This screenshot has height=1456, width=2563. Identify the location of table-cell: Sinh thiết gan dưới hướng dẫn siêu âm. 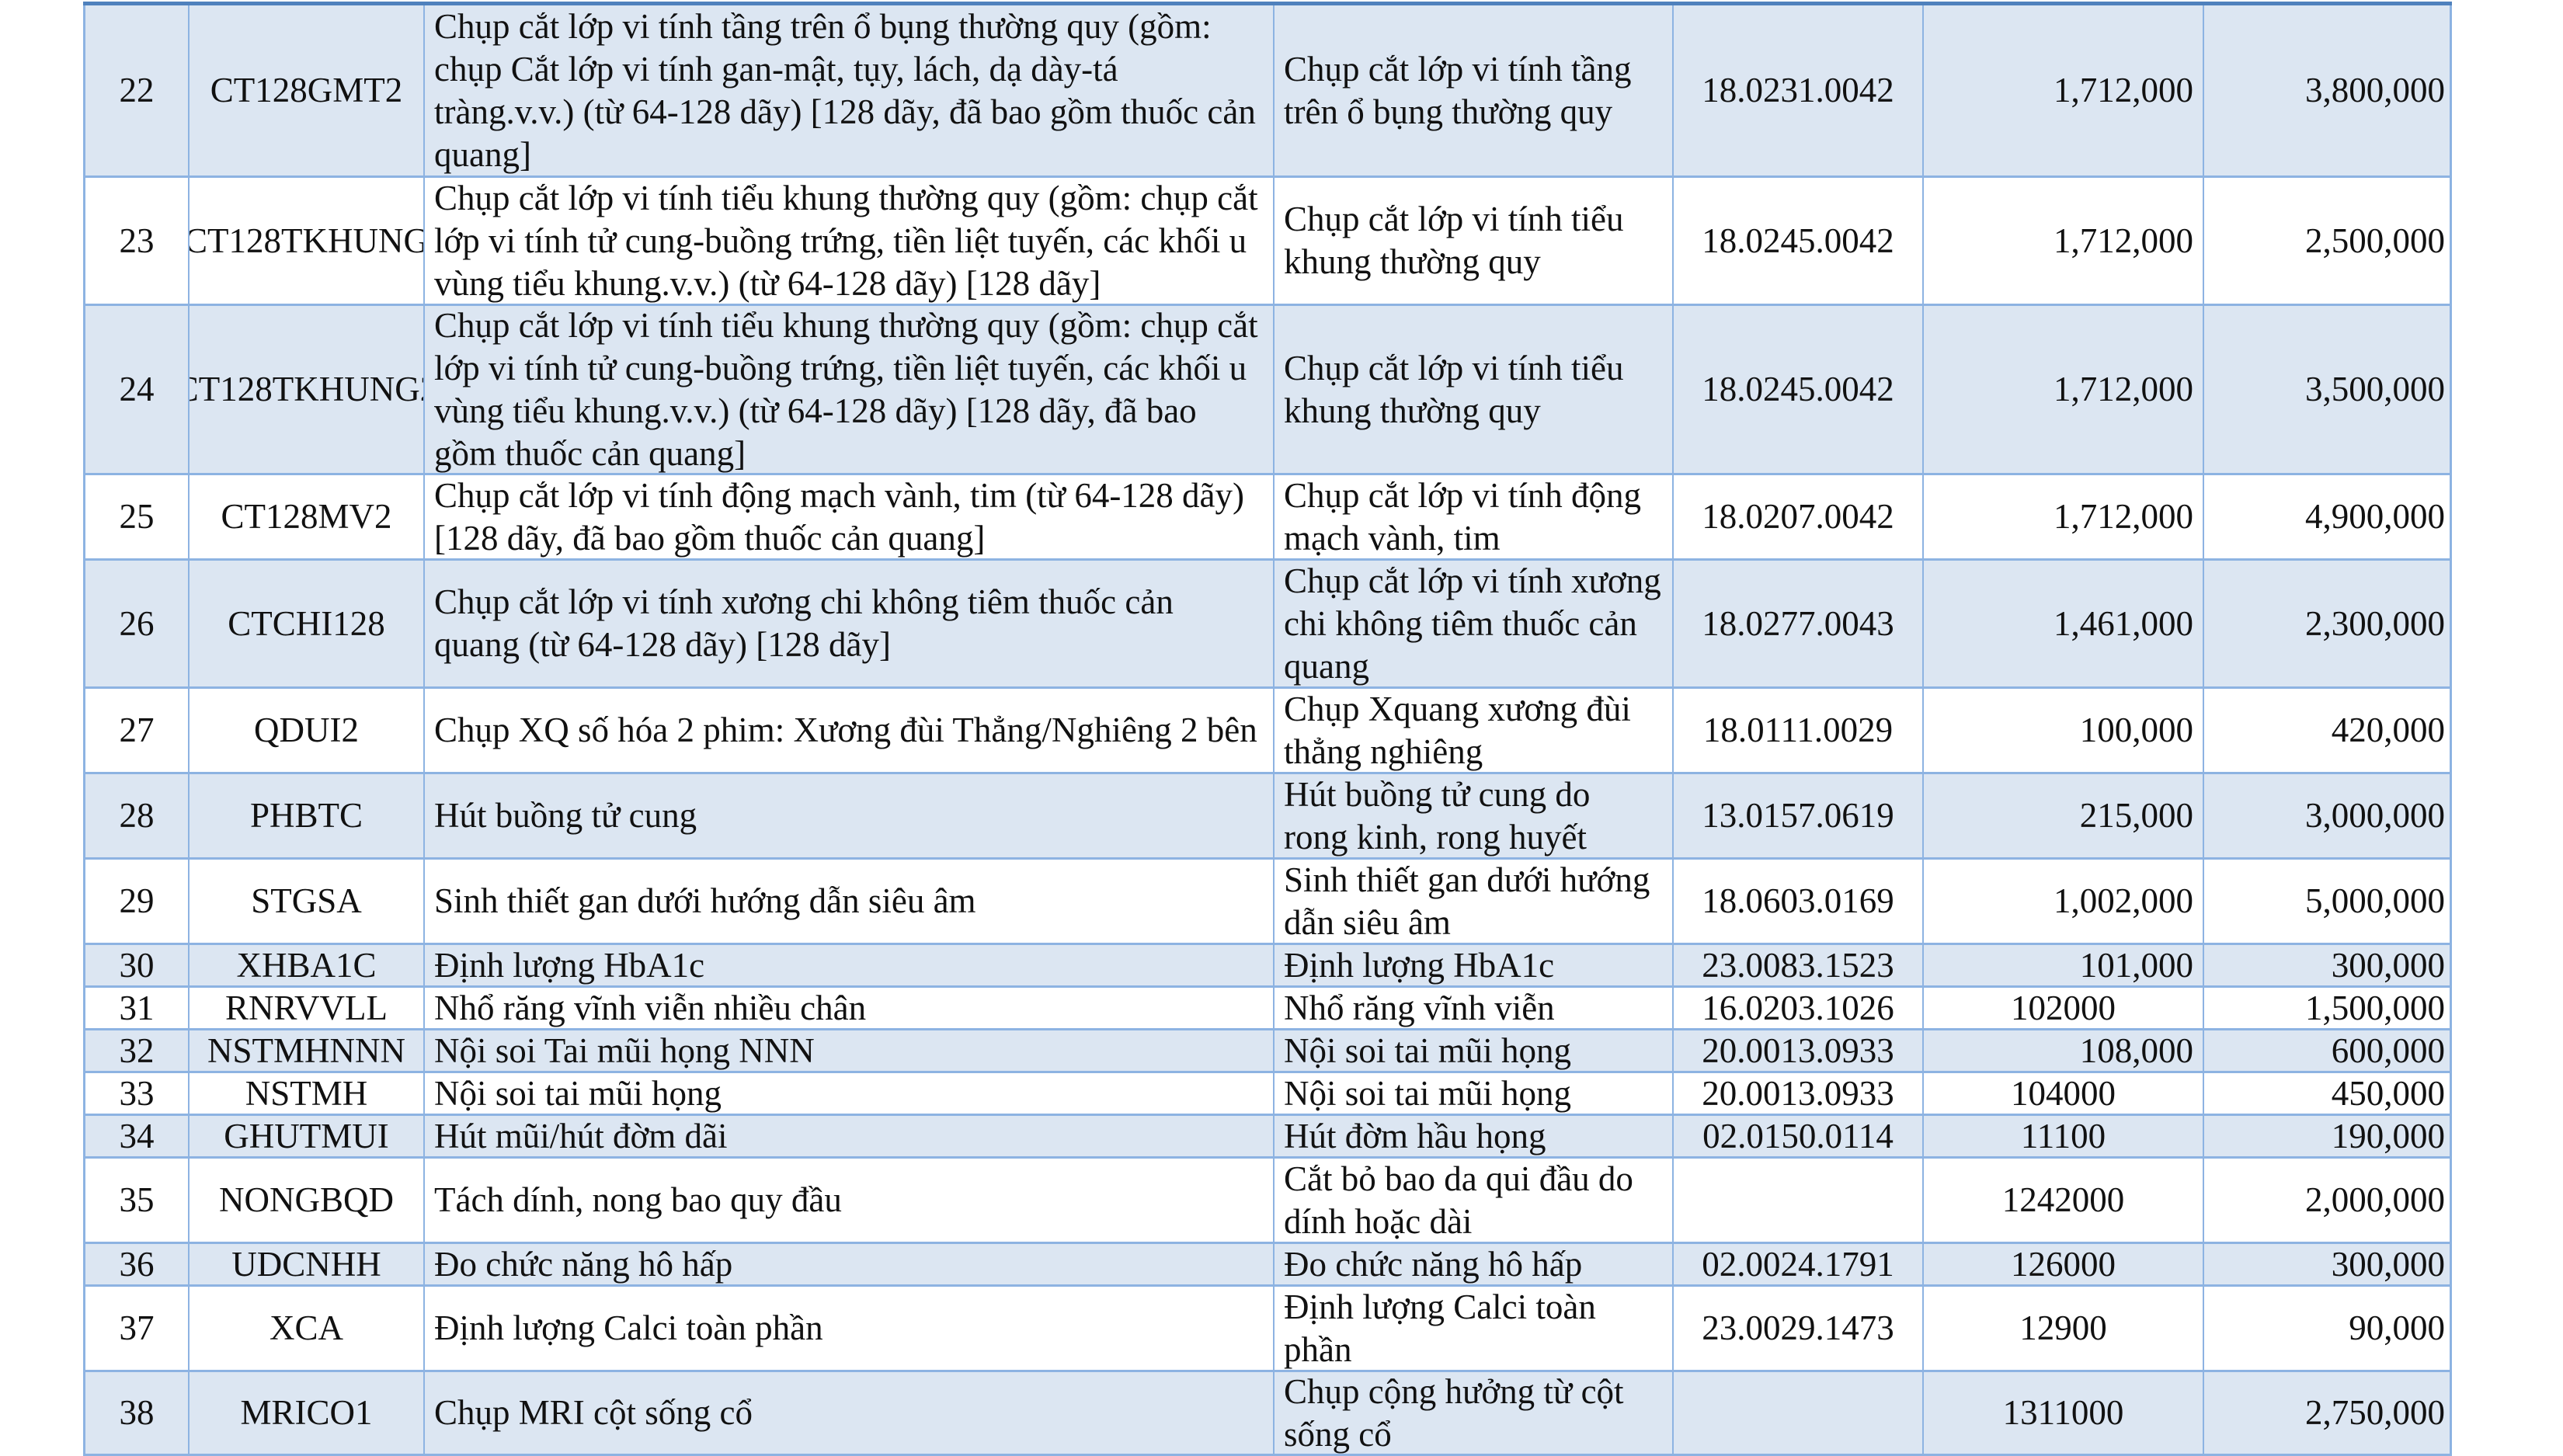
(1474, 901).